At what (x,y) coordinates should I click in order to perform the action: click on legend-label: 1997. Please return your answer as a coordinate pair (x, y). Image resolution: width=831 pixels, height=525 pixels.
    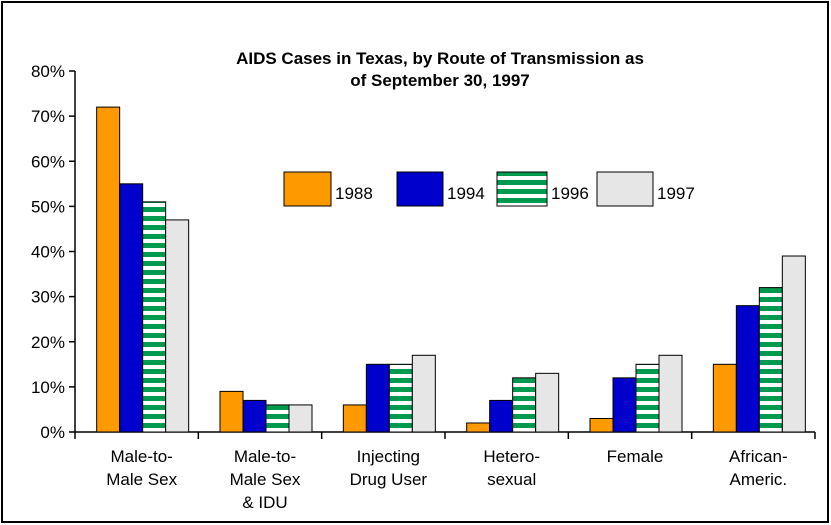
    Looking at the image, I should click on (676, 193).